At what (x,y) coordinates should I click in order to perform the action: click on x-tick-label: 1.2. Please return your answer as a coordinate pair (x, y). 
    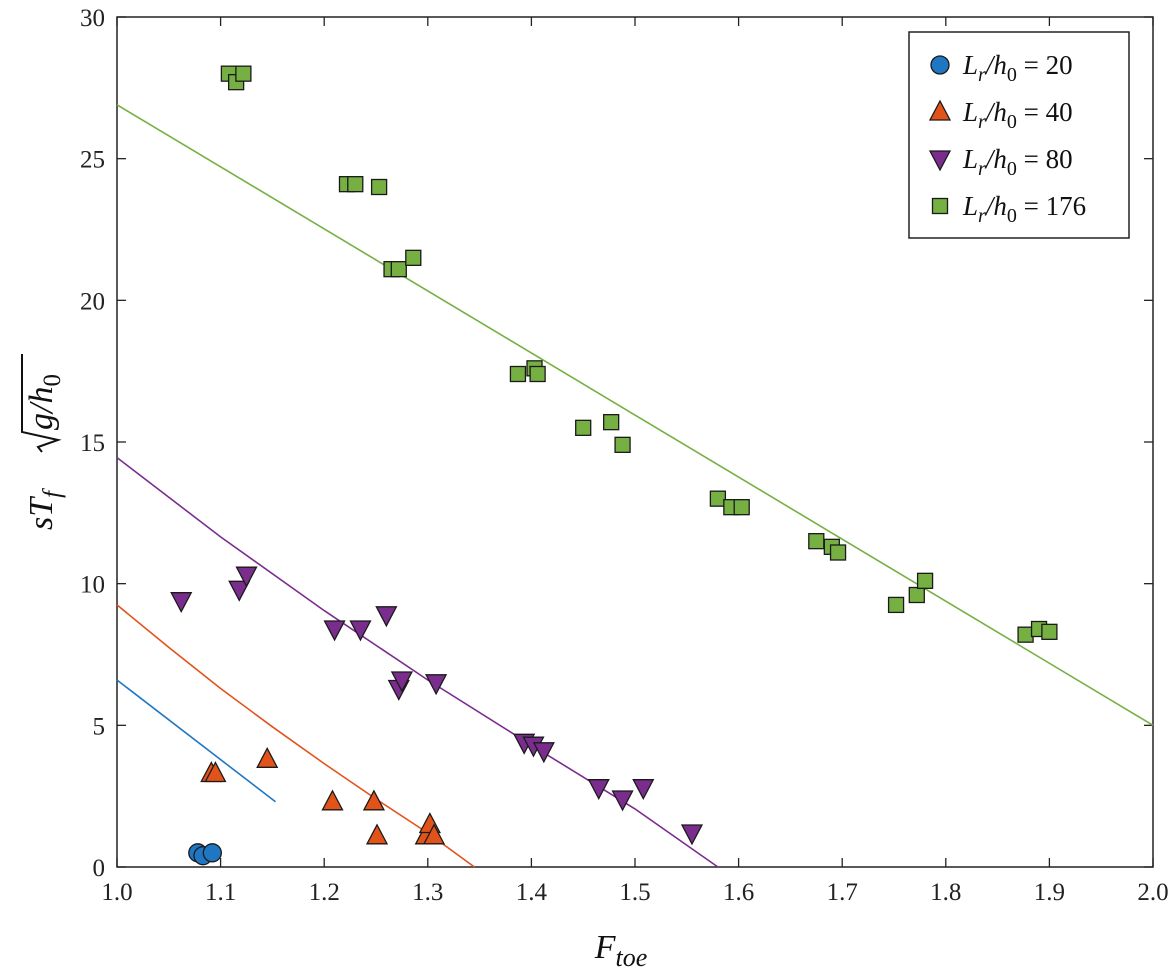
    Looking at the image, I should click on (324, 892).